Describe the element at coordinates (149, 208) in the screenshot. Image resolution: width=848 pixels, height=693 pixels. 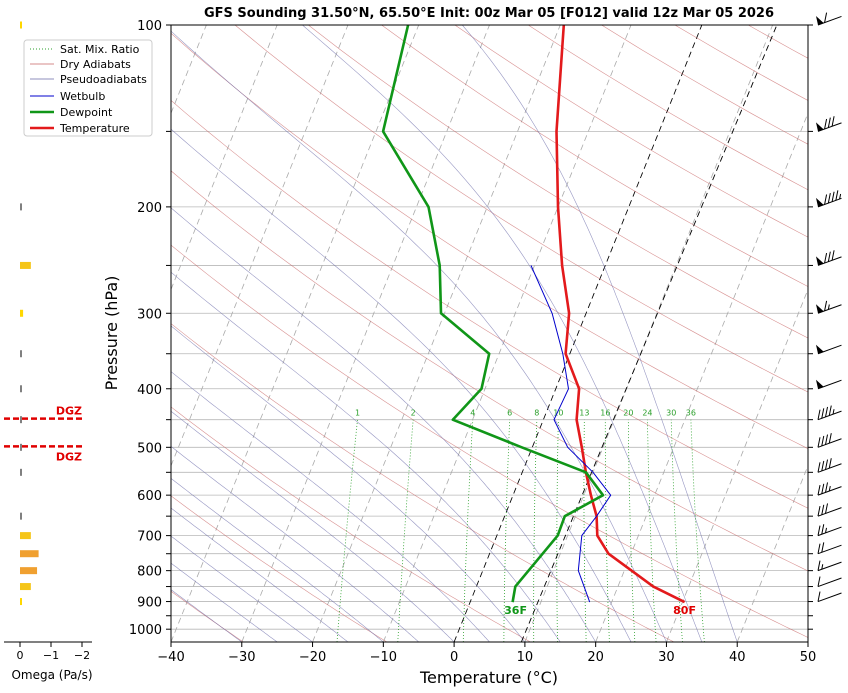
I see `y-tick-label: 200` at that location.